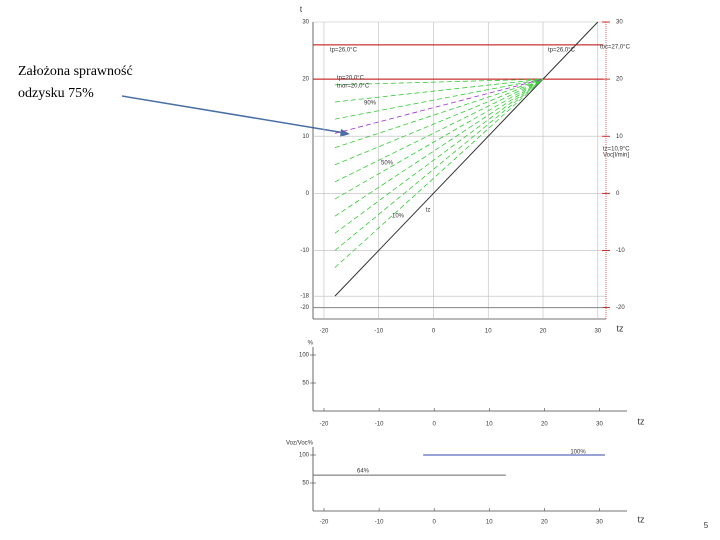 The image size is (720, 540). I want to click on chart-label: 100%, so click(578, 453).